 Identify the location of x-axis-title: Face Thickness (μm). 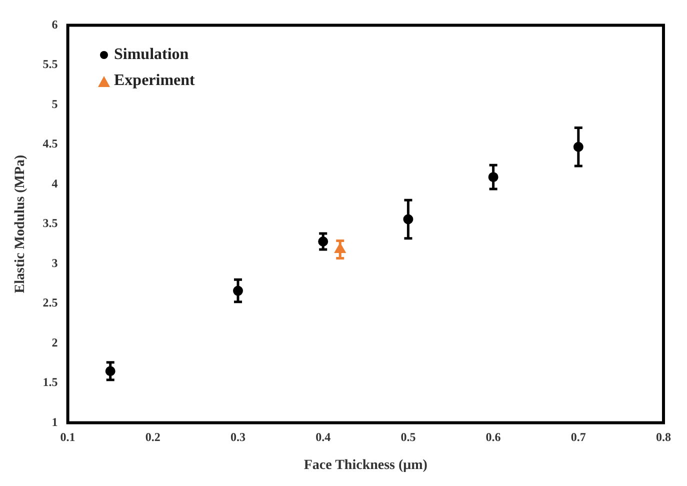
(366, 466).